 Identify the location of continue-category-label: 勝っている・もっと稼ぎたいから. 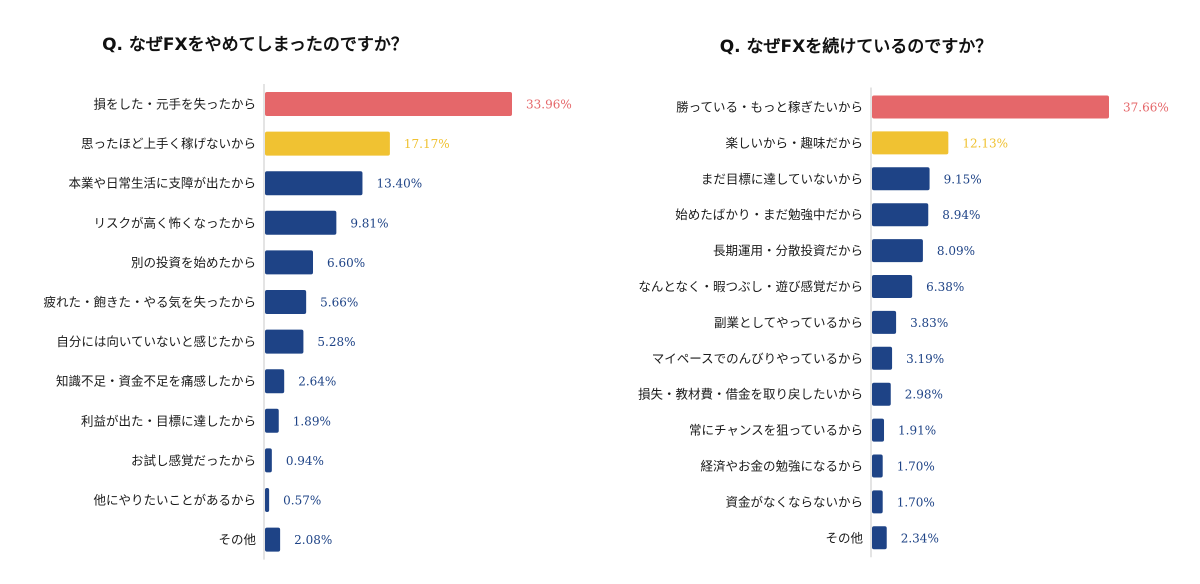
(769, 107).